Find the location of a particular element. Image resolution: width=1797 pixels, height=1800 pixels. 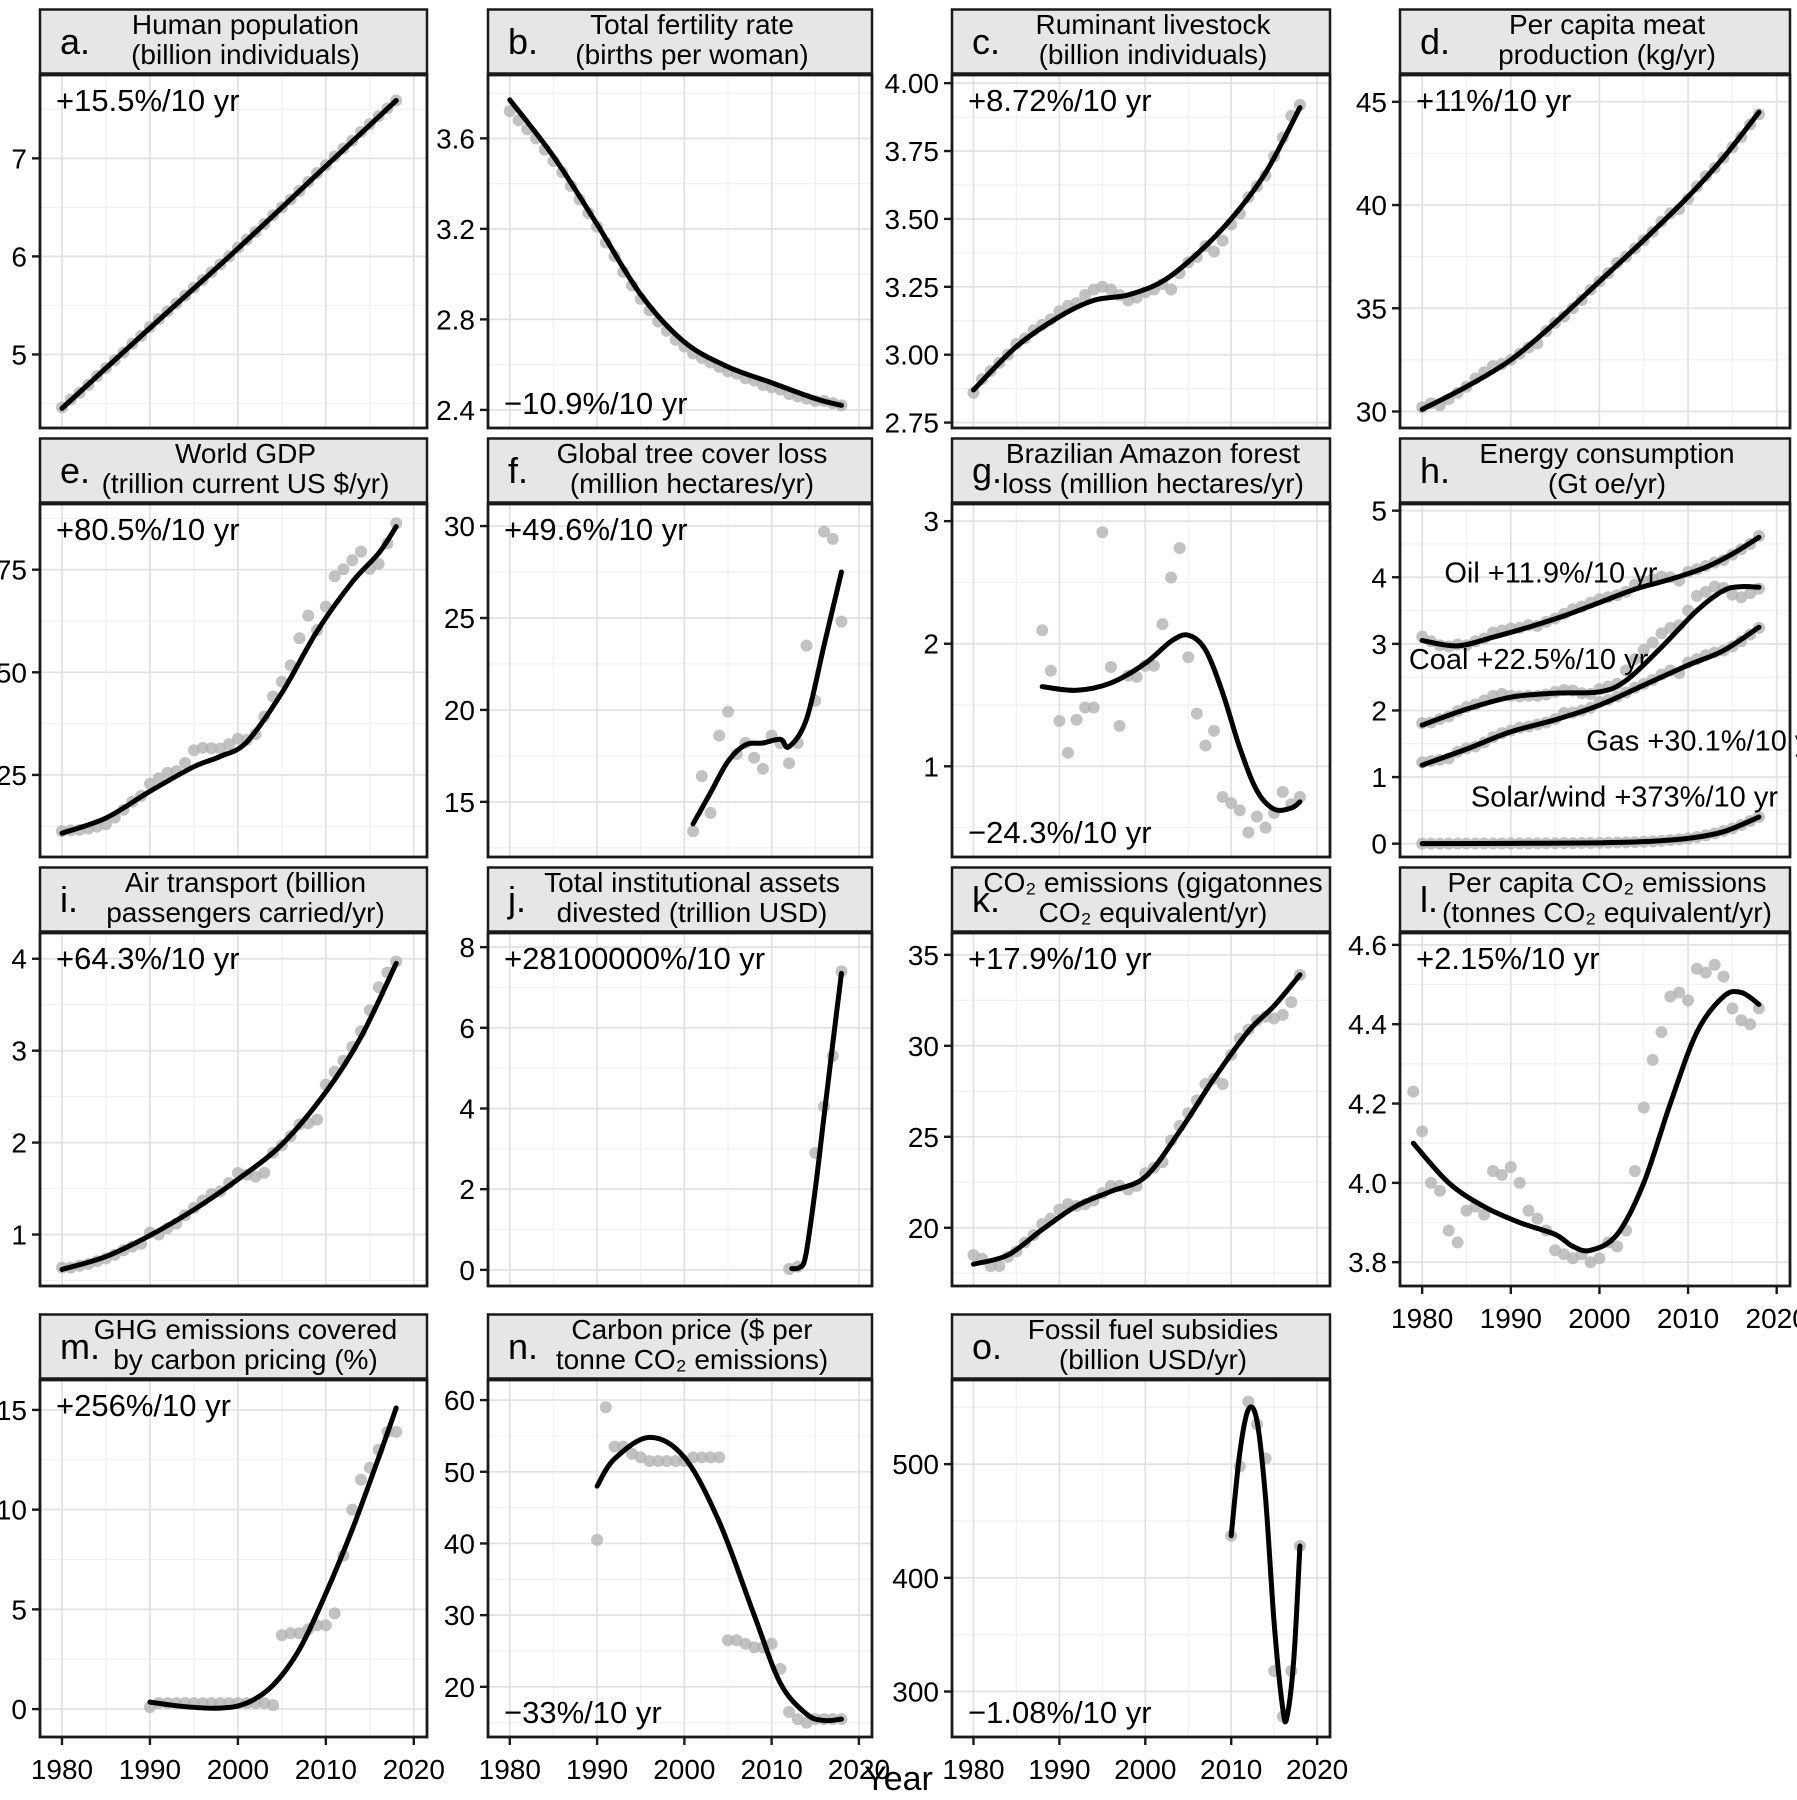

panel-title-line2: passengers carried/yr) is located at coordinates (245, 912).